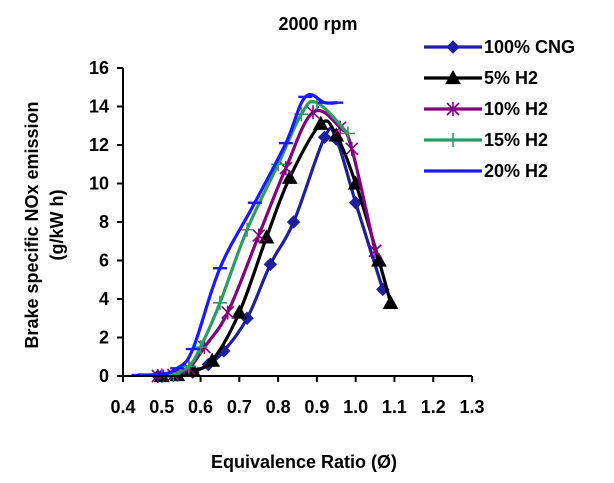 The width and height of the screenshot is (614, 483). What do you see at coordinates (516, 109) in the screenshot?
I see `legend-label: 10% H2` at bounding box center [516, 109].